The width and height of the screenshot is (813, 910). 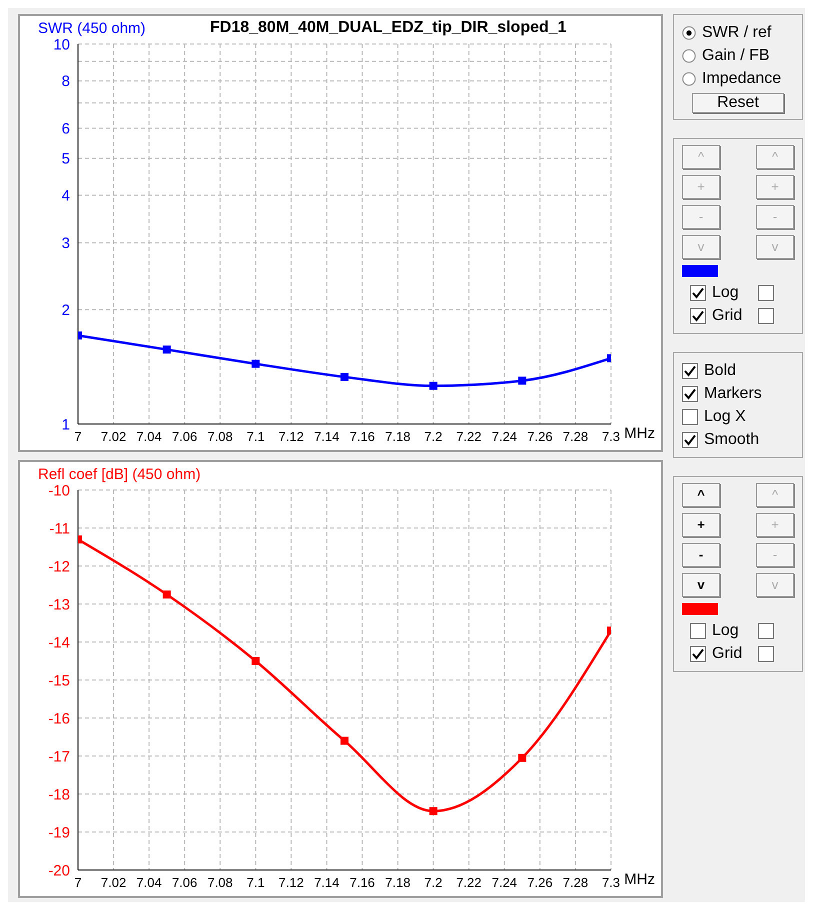 What do you see at coordinates (59, 529) in the screenshot?
I see `y-tick-label: -11` at bounding box center [59, 529].